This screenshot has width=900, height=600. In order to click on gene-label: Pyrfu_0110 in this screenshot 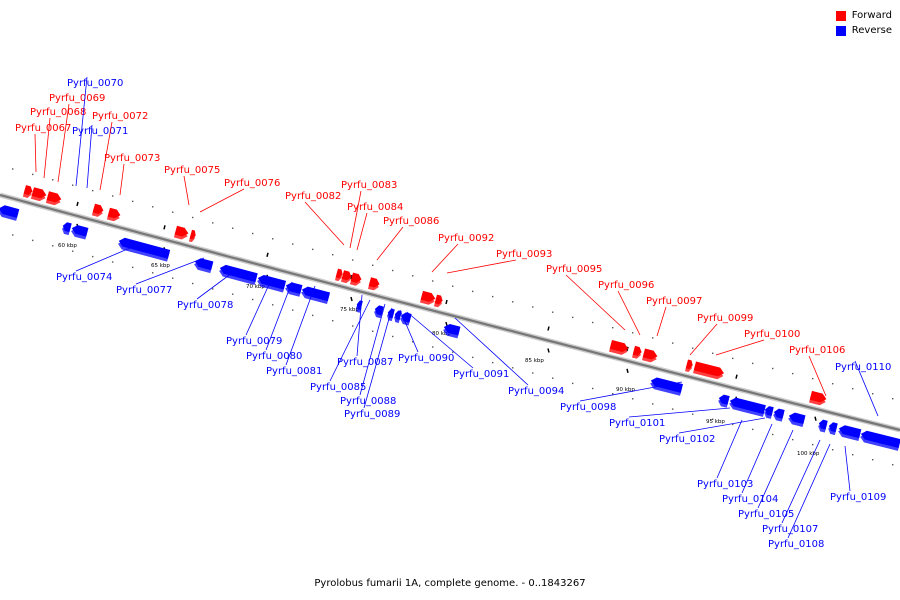, I will do `click(863, 367)`.